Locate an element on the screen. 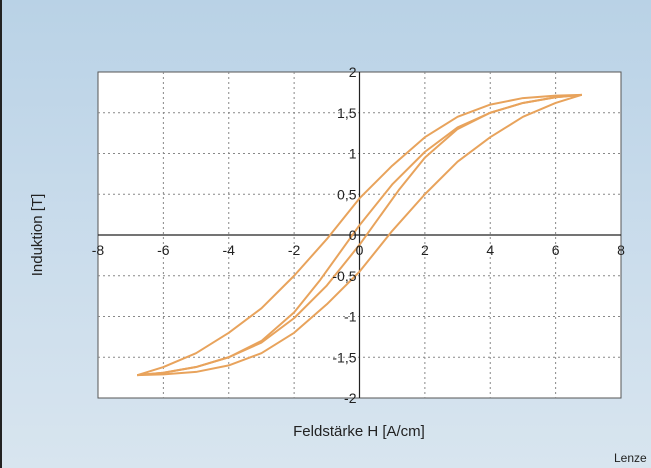 Image resolution: width=651 pixels, height=468 pixels. x-tick-label: 8 is located at coordinates (621, 250).